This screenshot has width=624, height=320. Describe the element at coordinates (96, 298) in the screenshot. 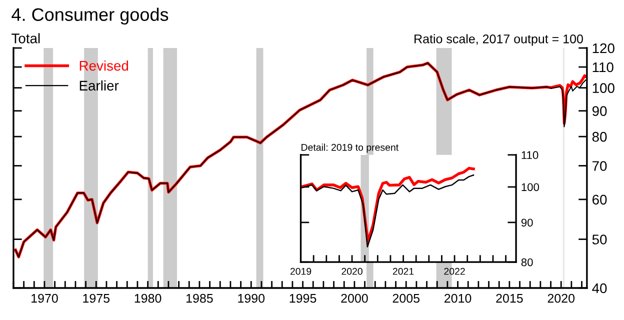

I see `x-tick-label: 1975` at that location.